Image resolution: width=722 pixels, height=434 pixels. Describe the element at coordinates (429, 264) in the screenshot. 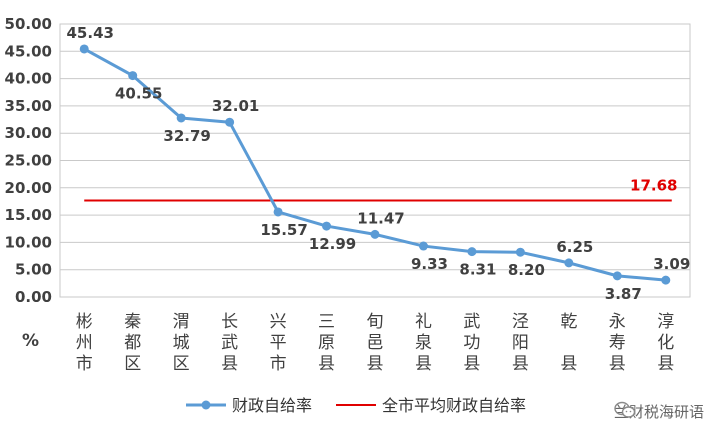

I see `data-value-label: 9.33` at that location.